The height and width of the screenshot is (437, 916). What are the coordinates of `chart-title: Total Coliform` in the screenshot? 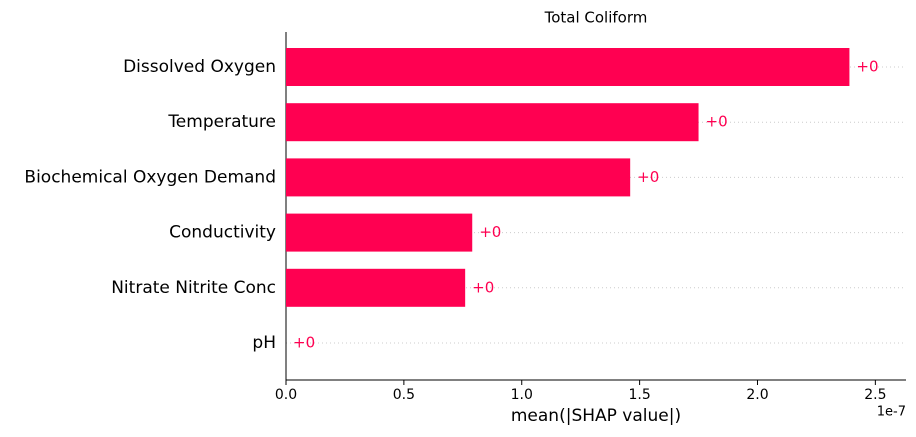 It's located at (596, 18).